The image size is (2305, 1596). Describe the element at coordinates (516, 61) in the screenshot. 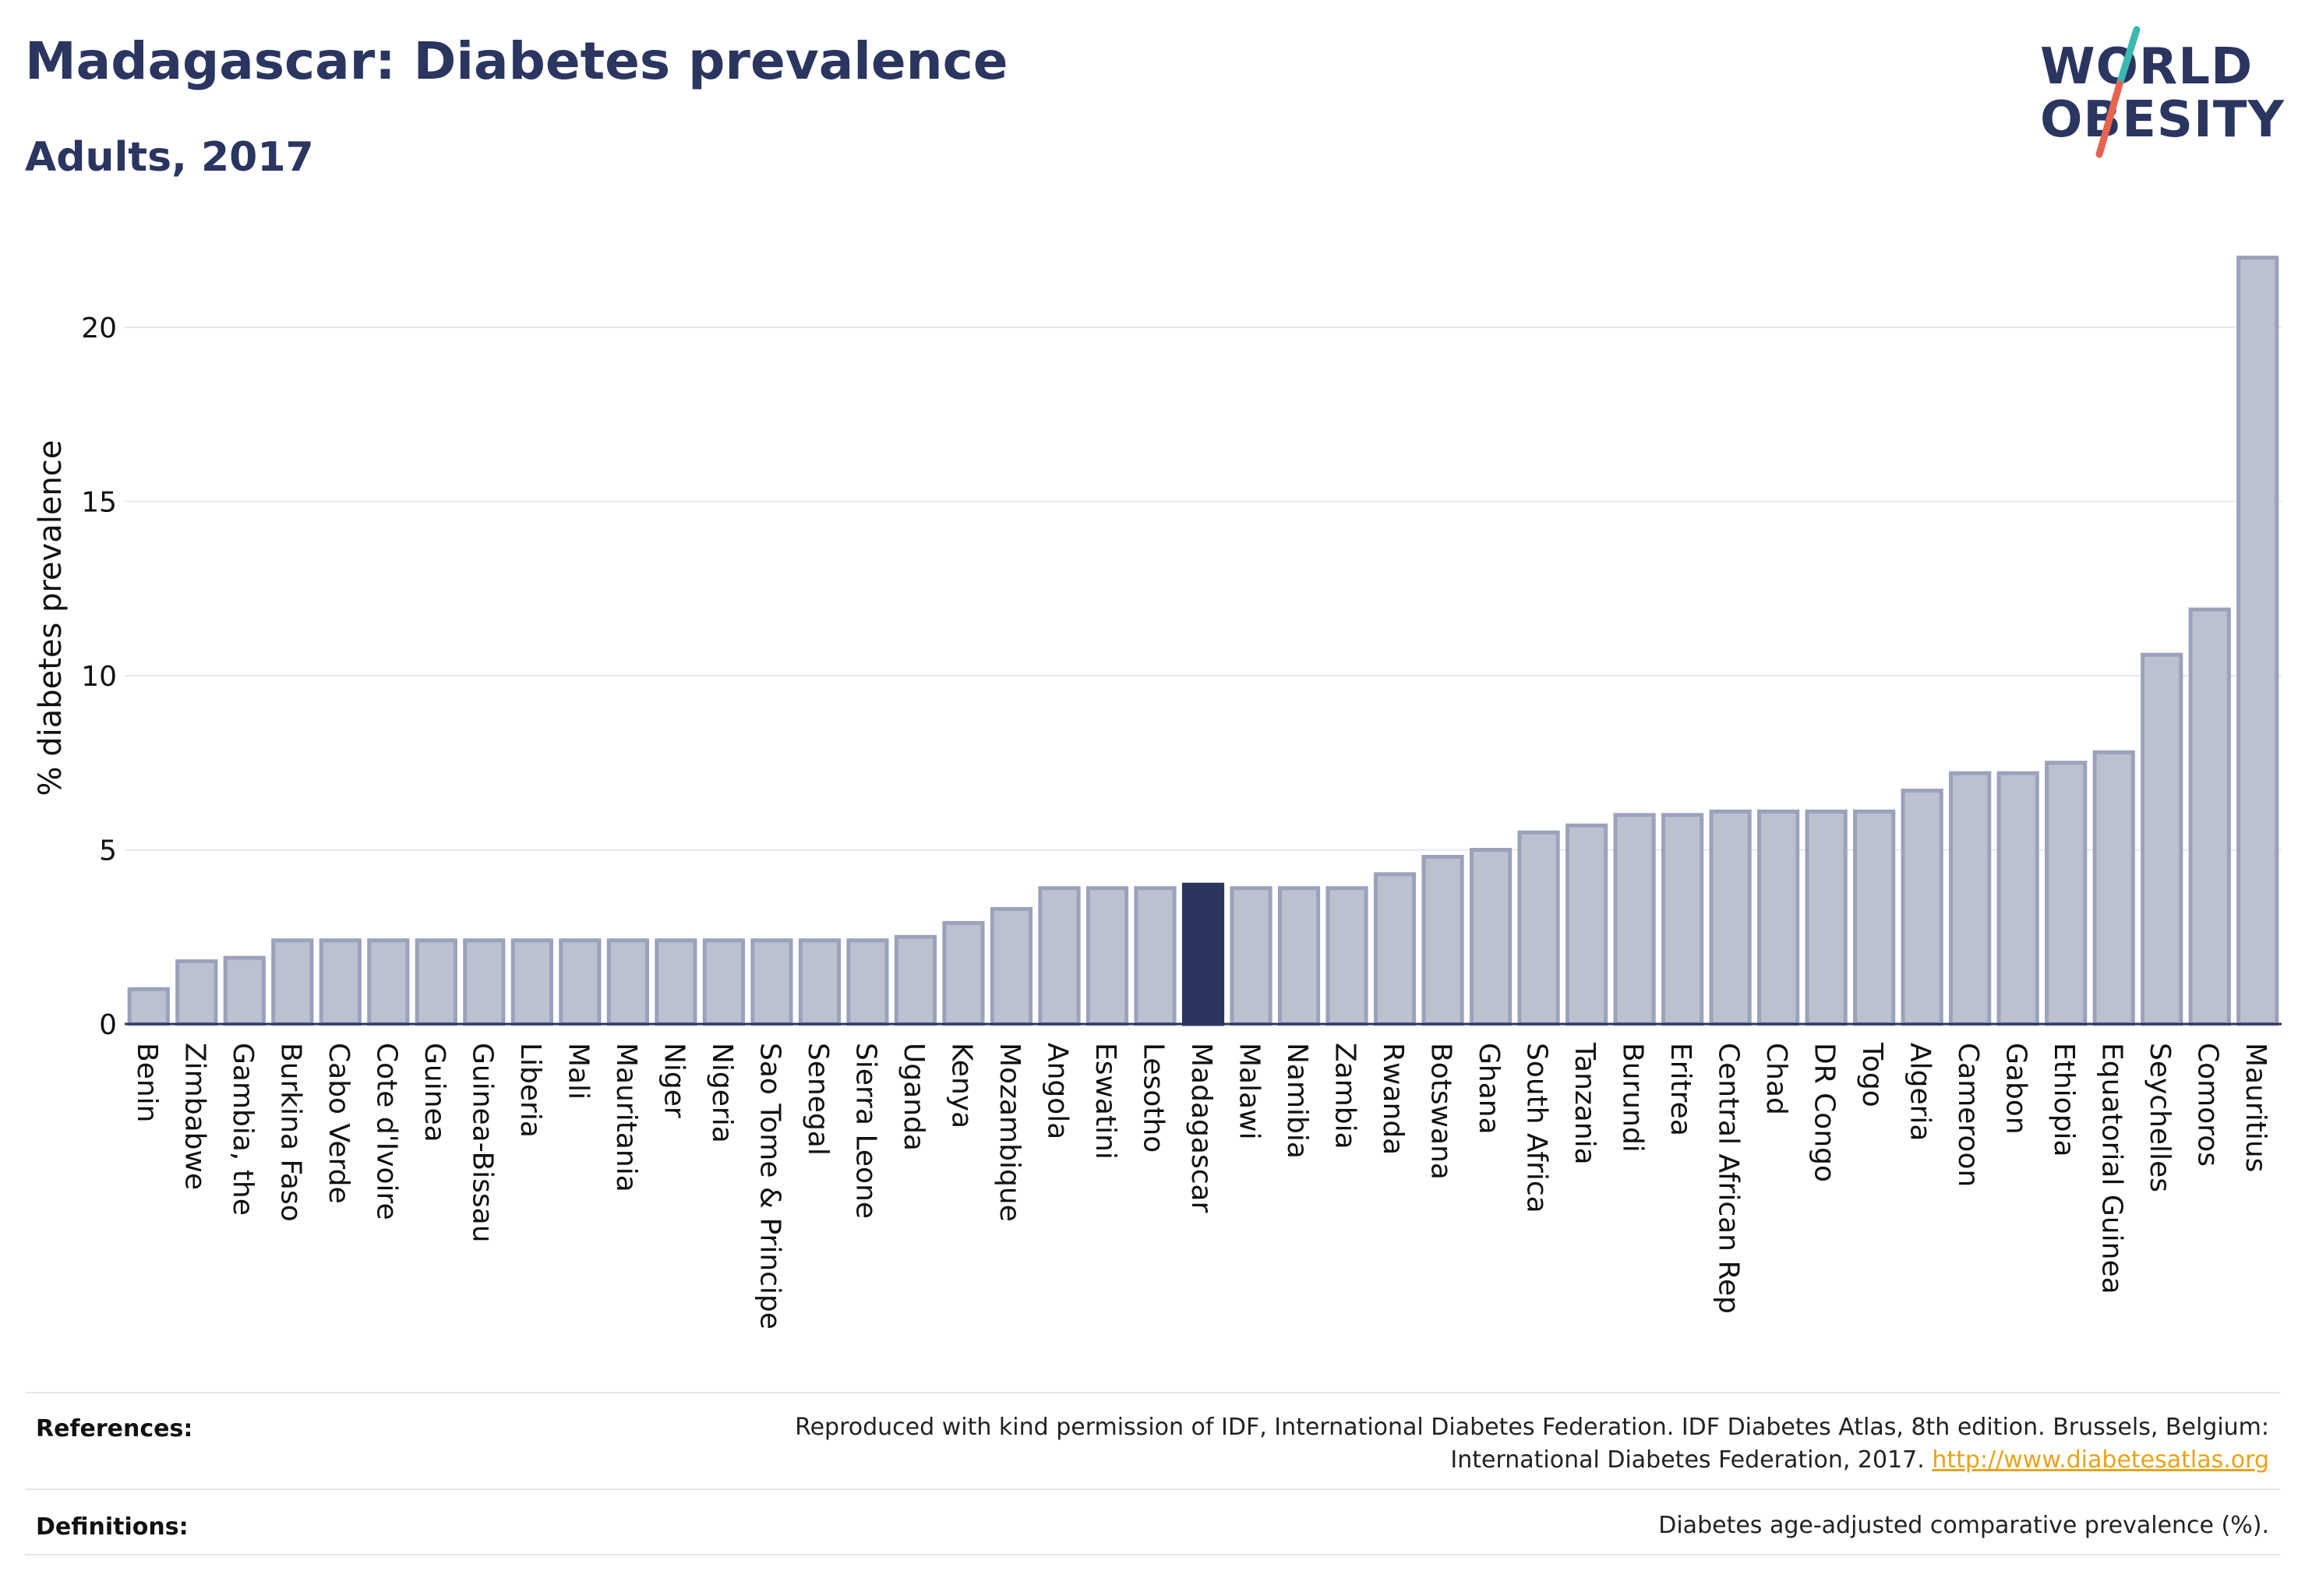

I see `page-title: Madagascar: Diabetes prevalence` at that location.